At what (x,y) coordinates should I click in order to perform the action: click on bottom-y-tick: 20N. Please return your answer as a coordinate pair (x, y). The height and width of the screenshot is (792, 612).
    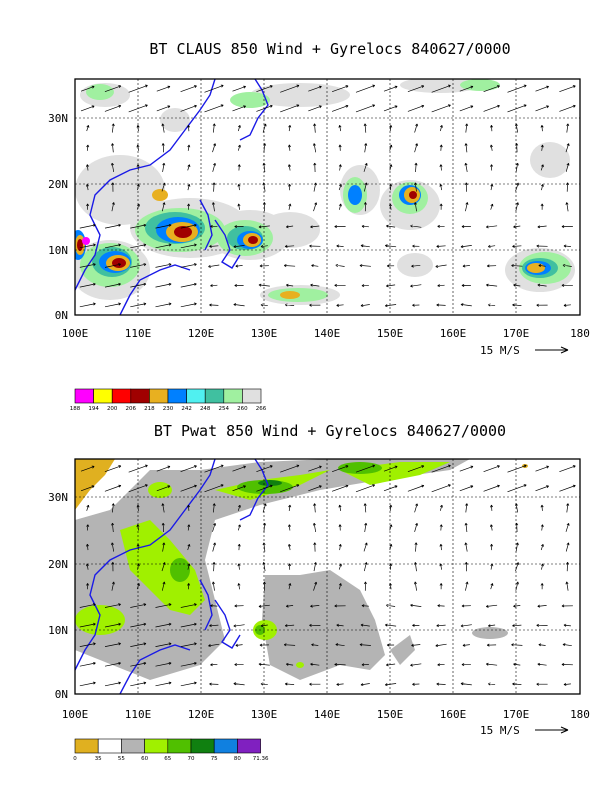
    Looking at the image, I should click on (58, 564).